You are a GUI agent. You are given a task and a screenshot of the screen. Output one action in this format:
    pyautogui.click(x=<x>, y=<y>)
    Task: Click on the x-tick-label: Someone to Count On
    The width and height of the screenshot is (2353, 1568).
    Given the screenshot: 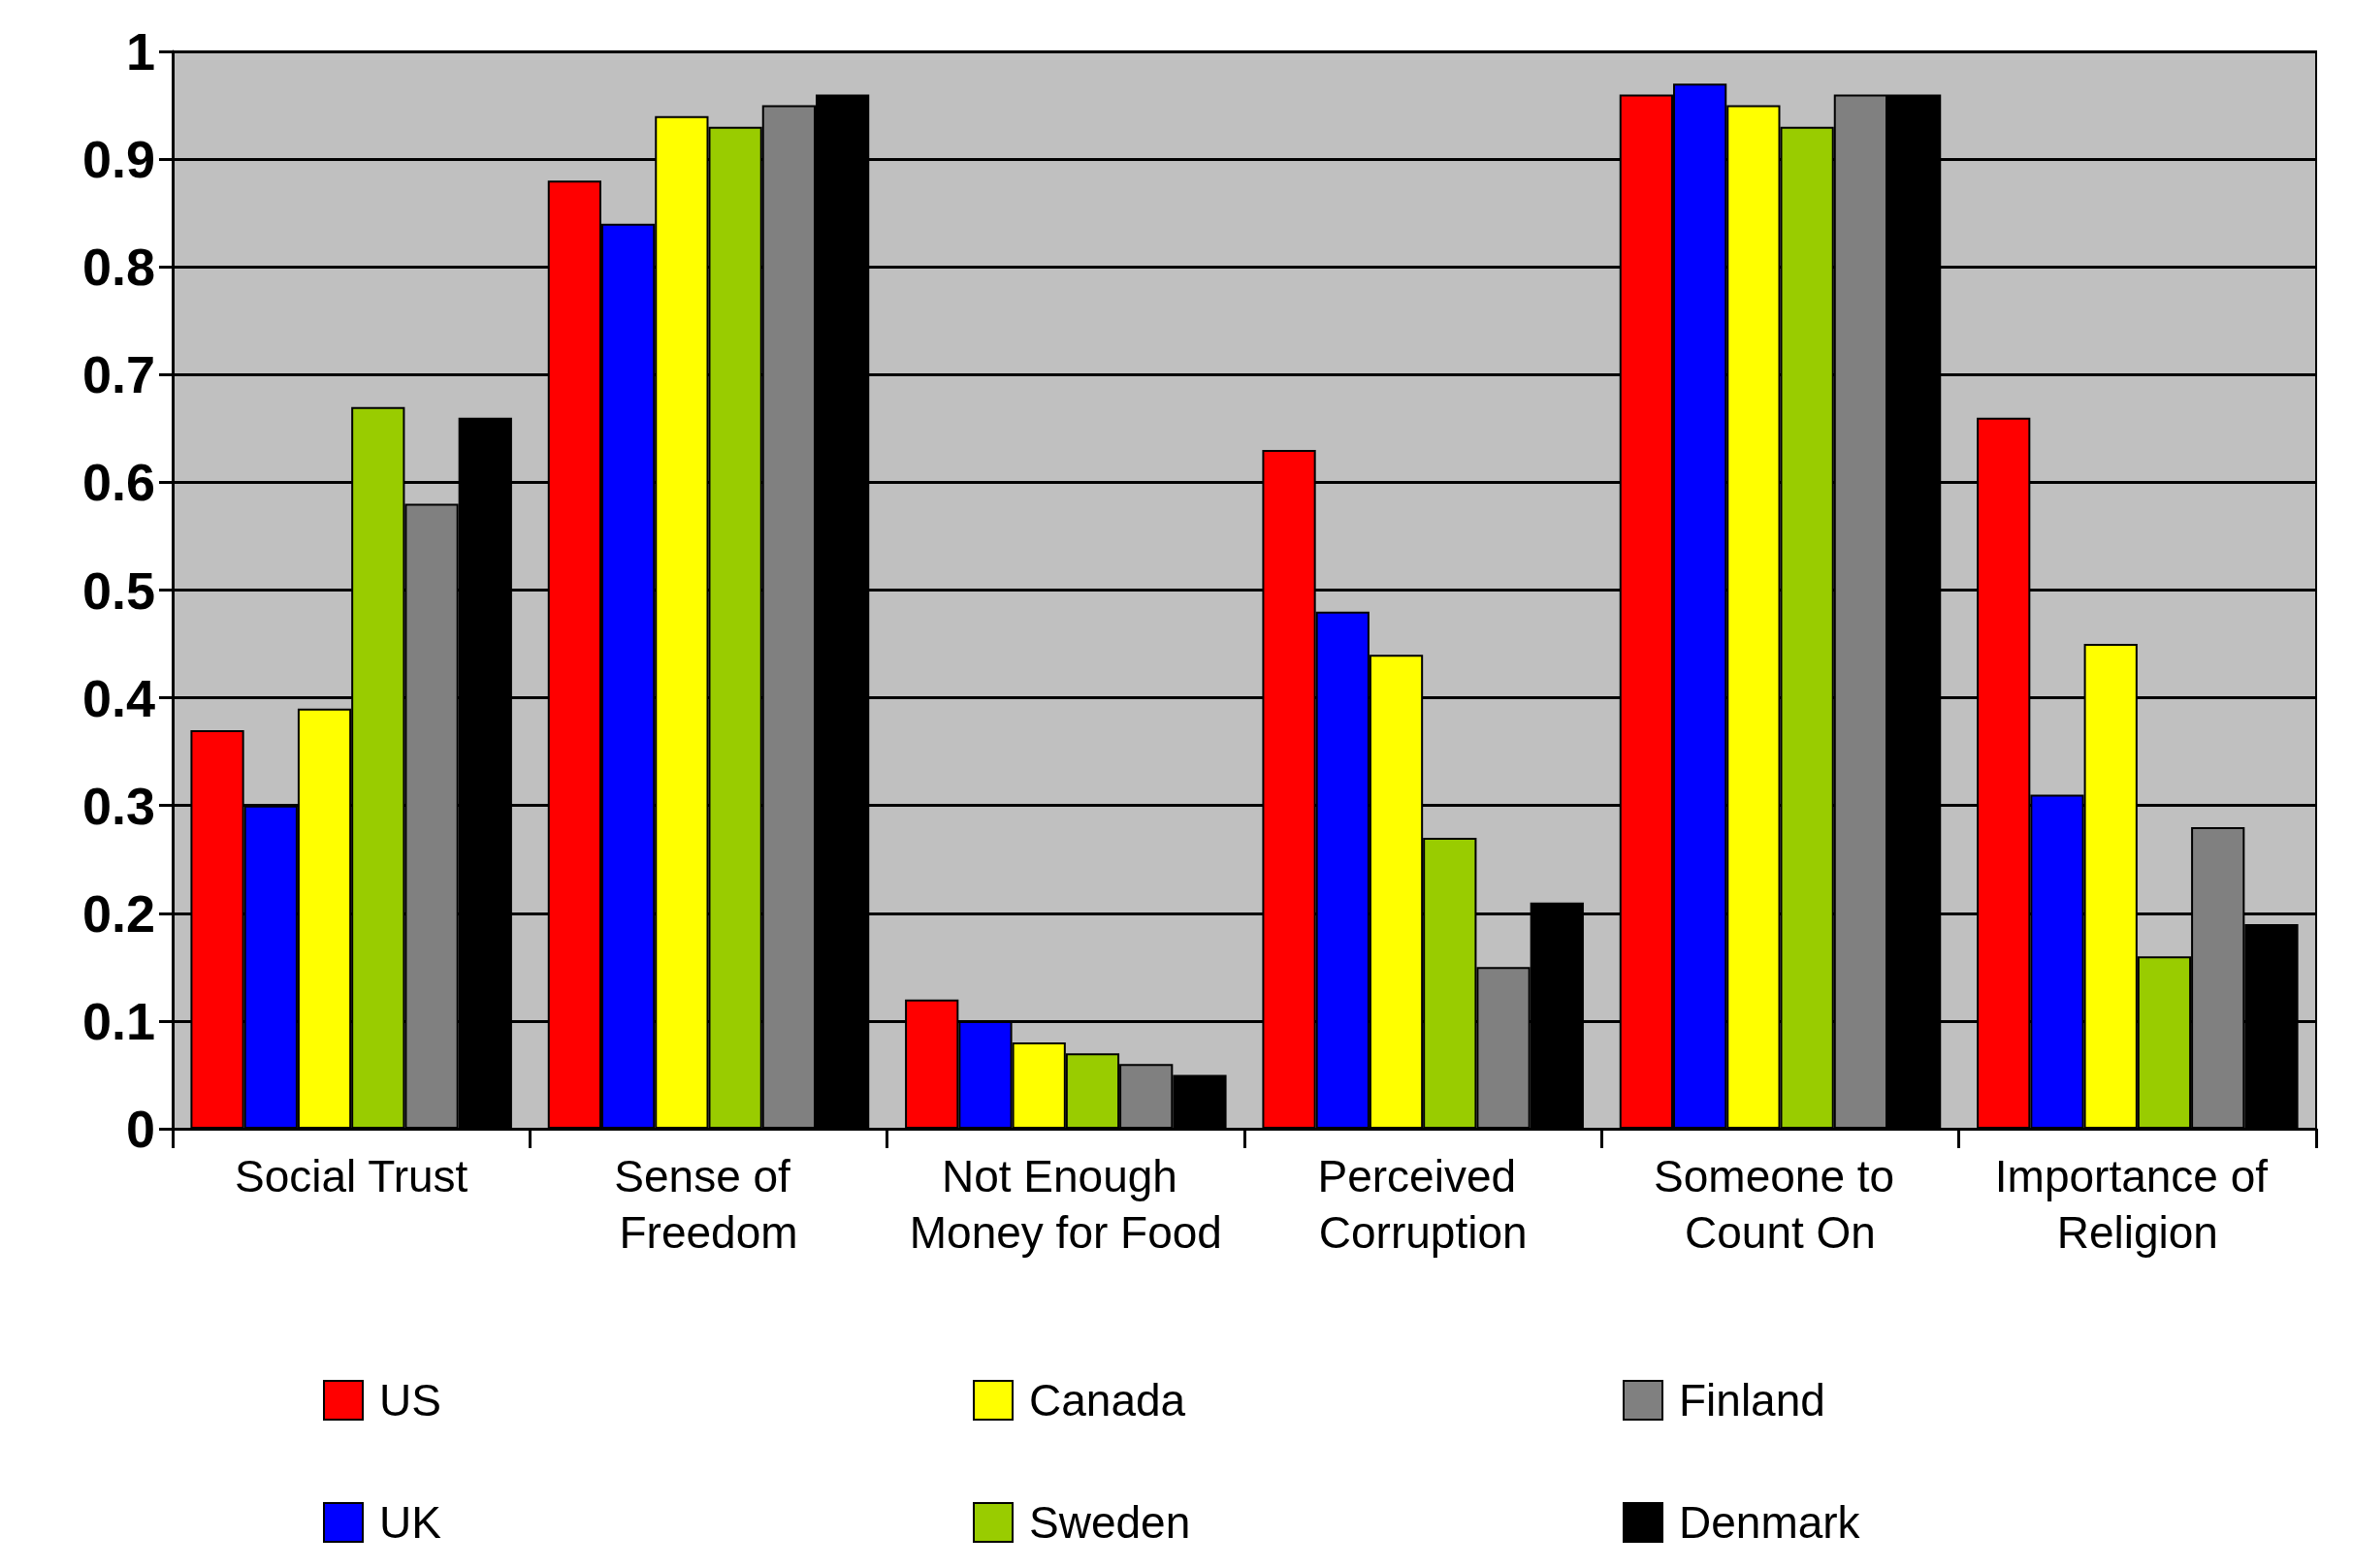 What is the action you would take?
    pyautogui.click(x=1780, y=1204)
    